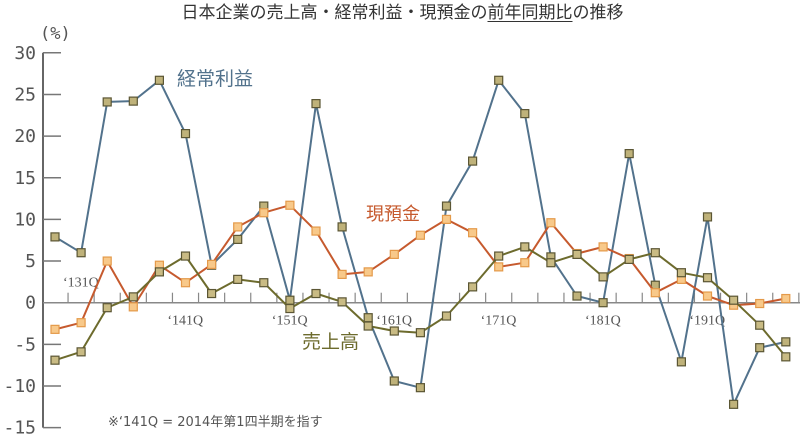 The image size is (800, 442). I want to click on x-tick-label: ‘171Q, so click(499, 321).